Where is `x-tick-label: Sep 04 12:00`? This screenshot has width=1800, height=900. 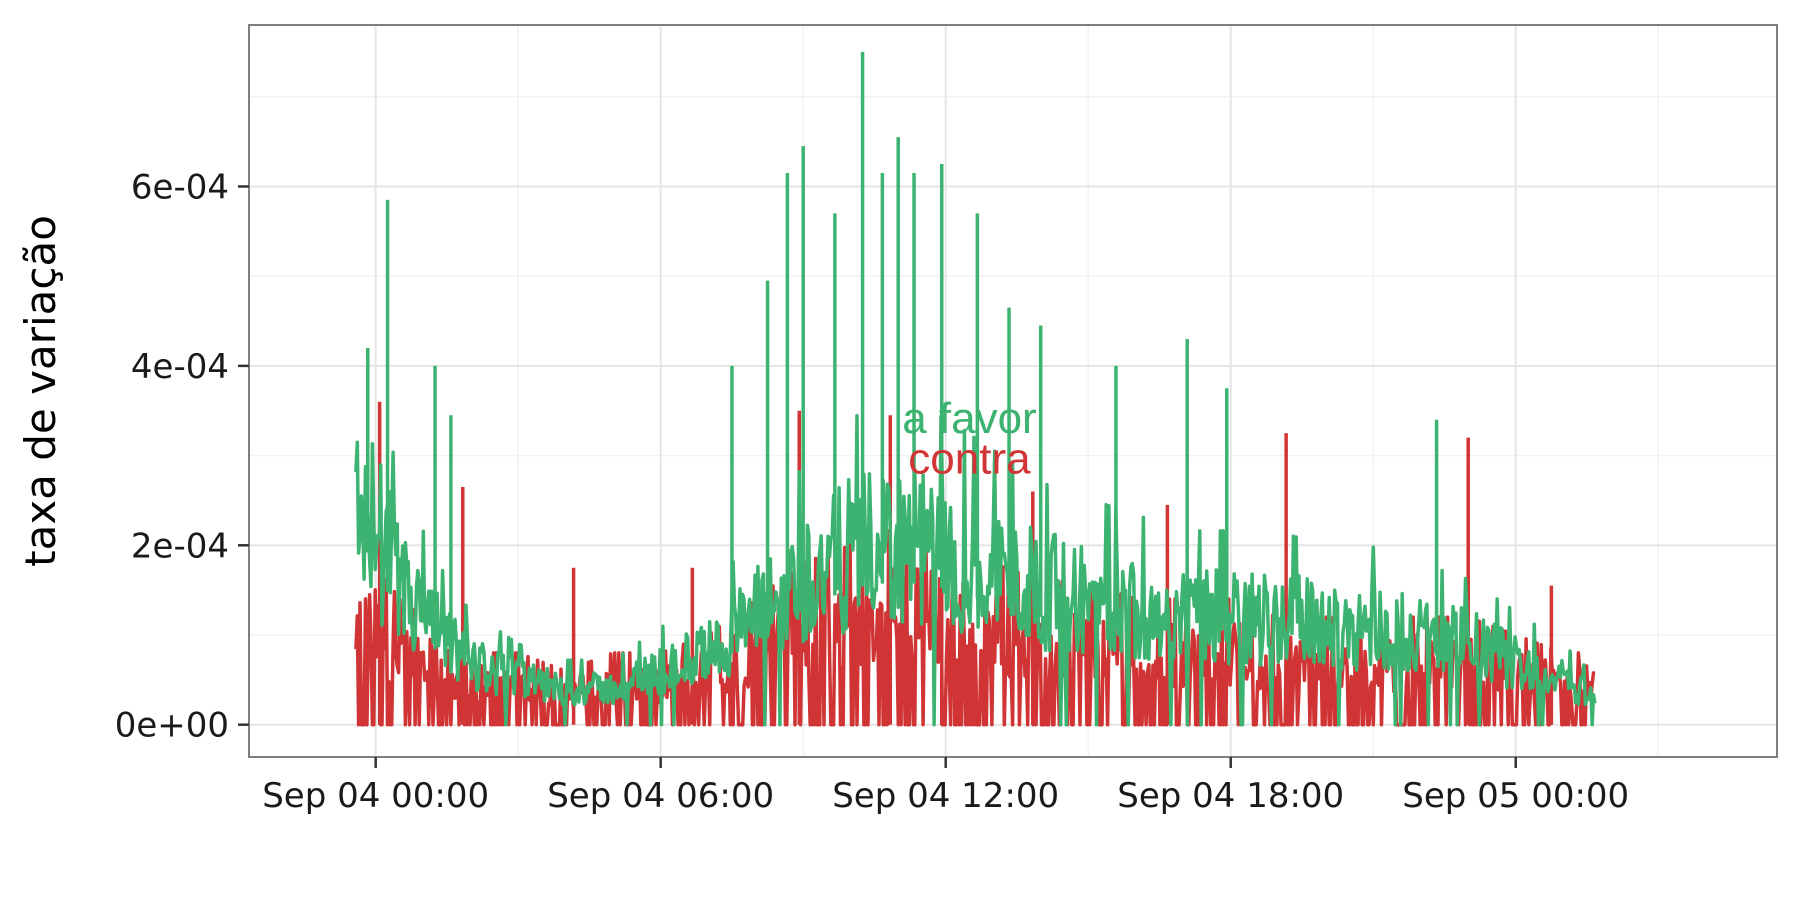 x-tick-label: Sep 04 12:00 is located at coordinates (945, 796).